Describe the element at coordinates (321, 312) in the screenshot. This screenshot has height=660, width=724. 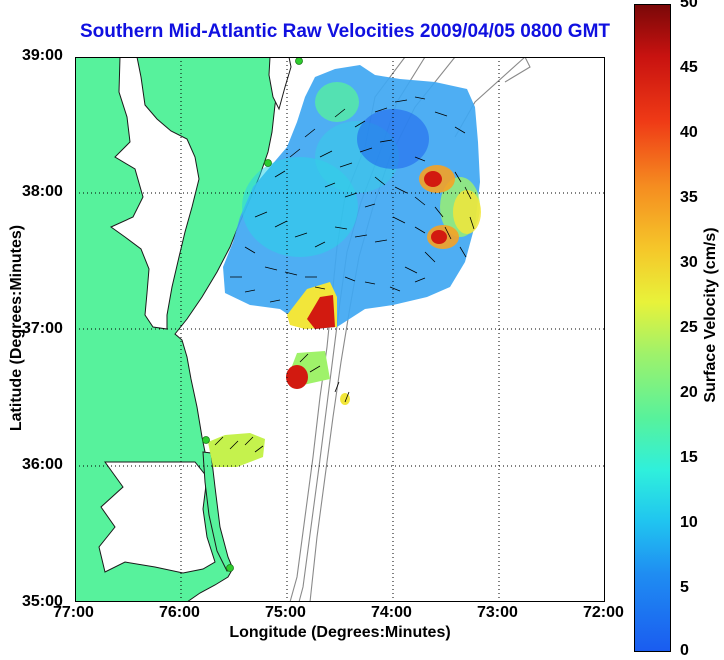
I see `velocity-zone-mouth-red` at that location.